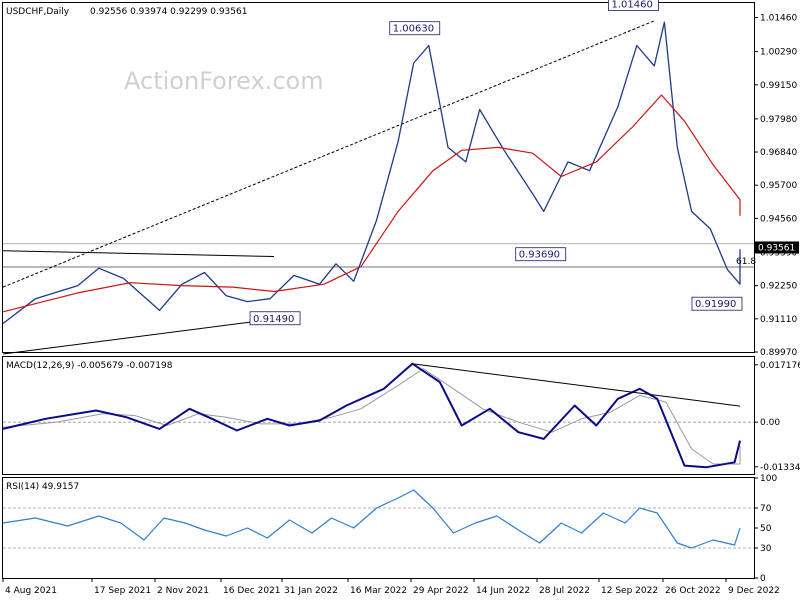 Image resolution: width=800 pixels, height=600 pixels. What do you see at coordinates (441, 591) in the screenshot?
I see `x-tick-label-6: 29 Apr 2022` at bounding box center [441, 591].